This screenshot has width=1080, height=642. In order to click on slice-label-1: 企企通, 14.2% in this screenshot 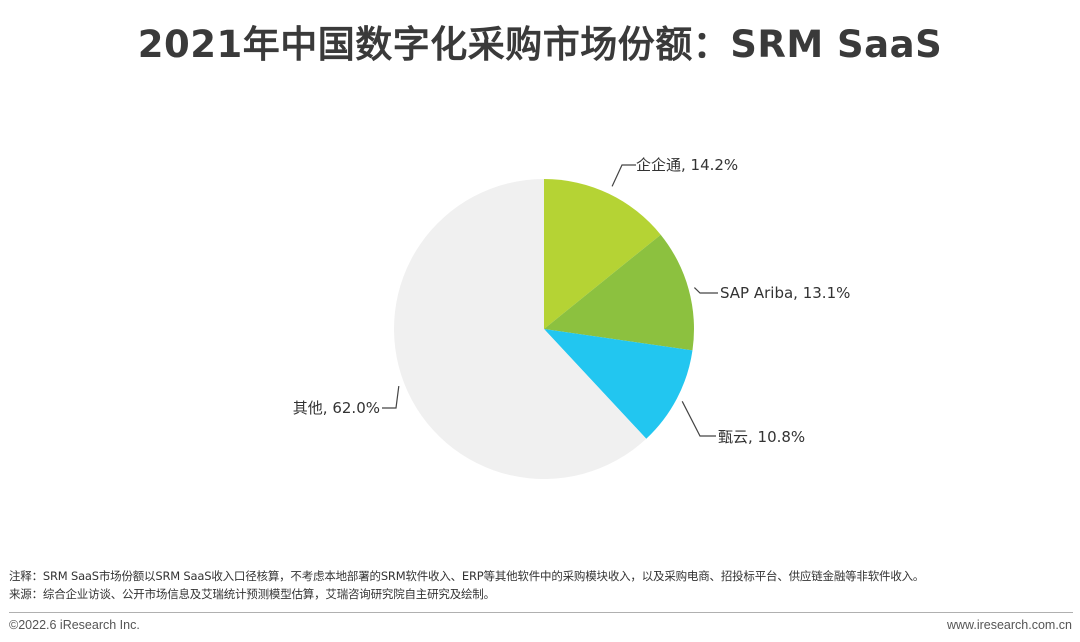, I will do `click(687, 165)`.